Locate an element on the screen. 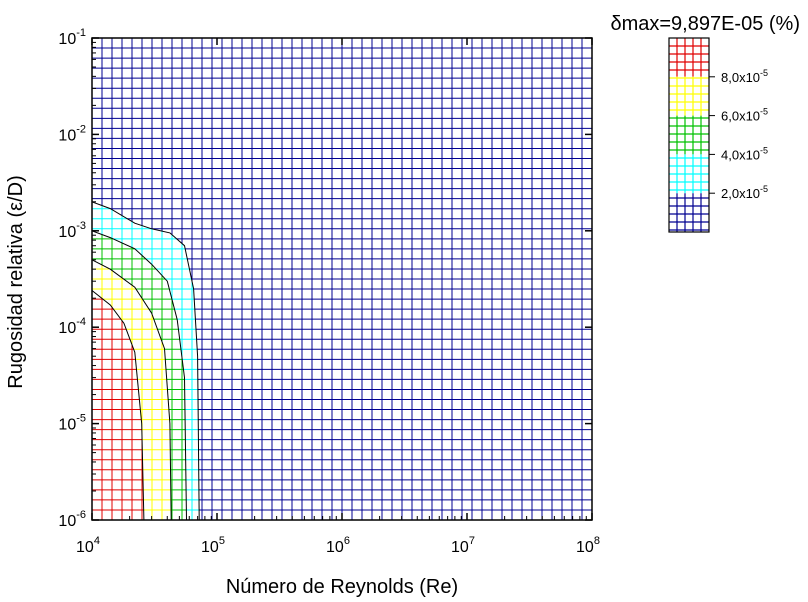 The width and height of the screenshot is (808, 602). legend-tick-label: 6,0x10⁻⁵ is located at coordinates (744, 115).